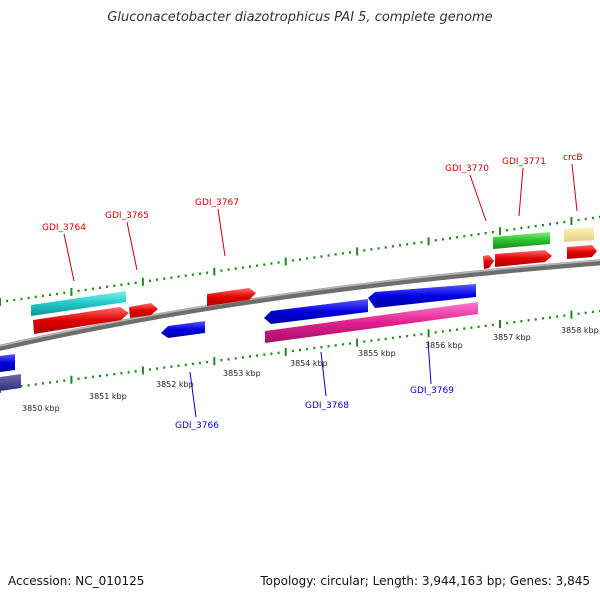 This screenshot has width=600, height=600. What do you see at coordinates (231, 297) in the screenshot?
I see `gene-arrow-gdi3767` at bounding box center [231, 297].